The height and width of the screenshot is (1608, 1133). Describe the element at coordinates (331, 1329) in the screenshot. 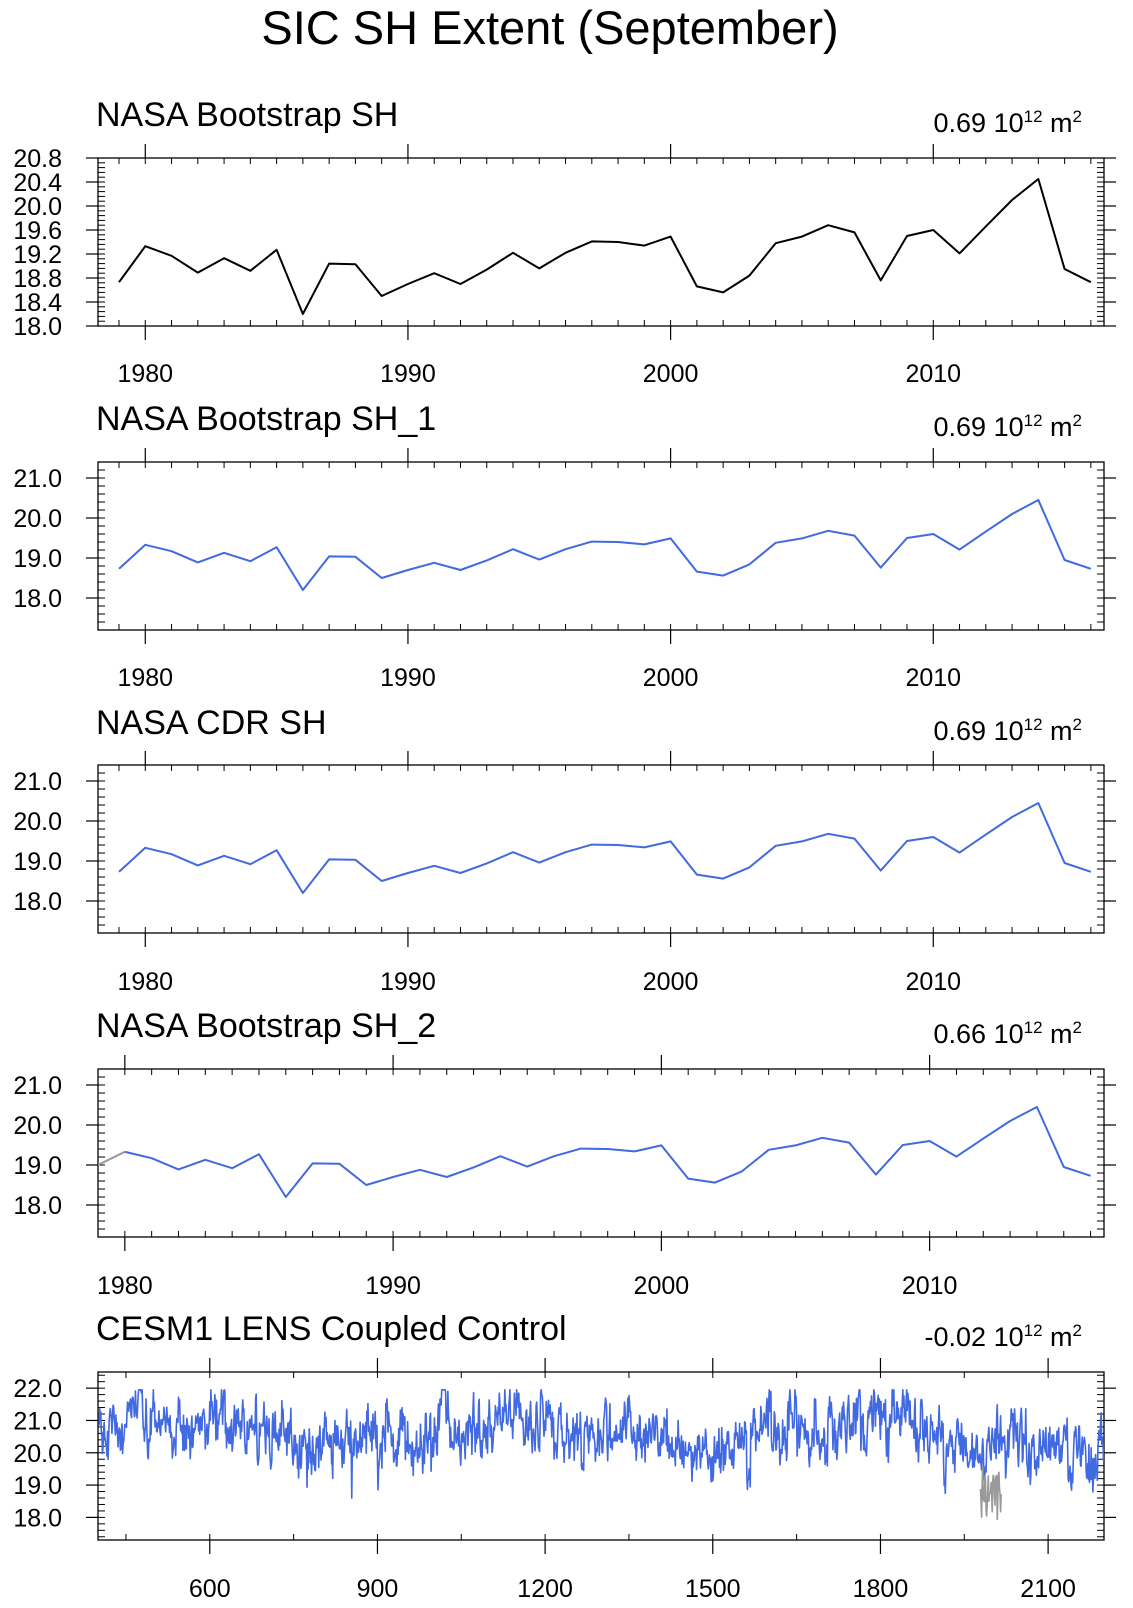

I see `panel-title: CESM1 LENS Coupled Control` at that location.